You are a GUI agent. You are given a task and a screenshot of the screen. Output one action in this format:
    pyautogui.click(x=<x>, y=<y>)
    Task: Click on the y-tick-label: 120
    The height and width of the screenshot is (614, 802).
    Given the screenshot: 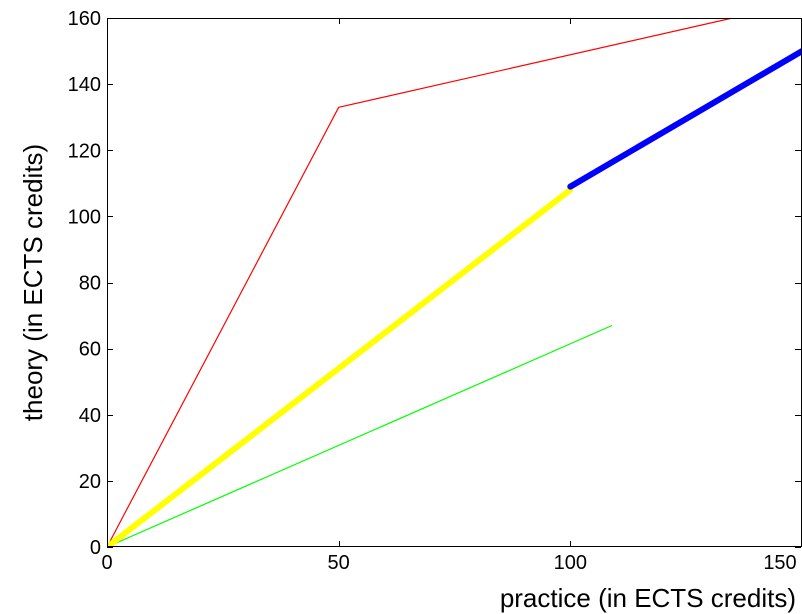 What is the action you would take?
    pyautogui.click(x=84, y=151)
    